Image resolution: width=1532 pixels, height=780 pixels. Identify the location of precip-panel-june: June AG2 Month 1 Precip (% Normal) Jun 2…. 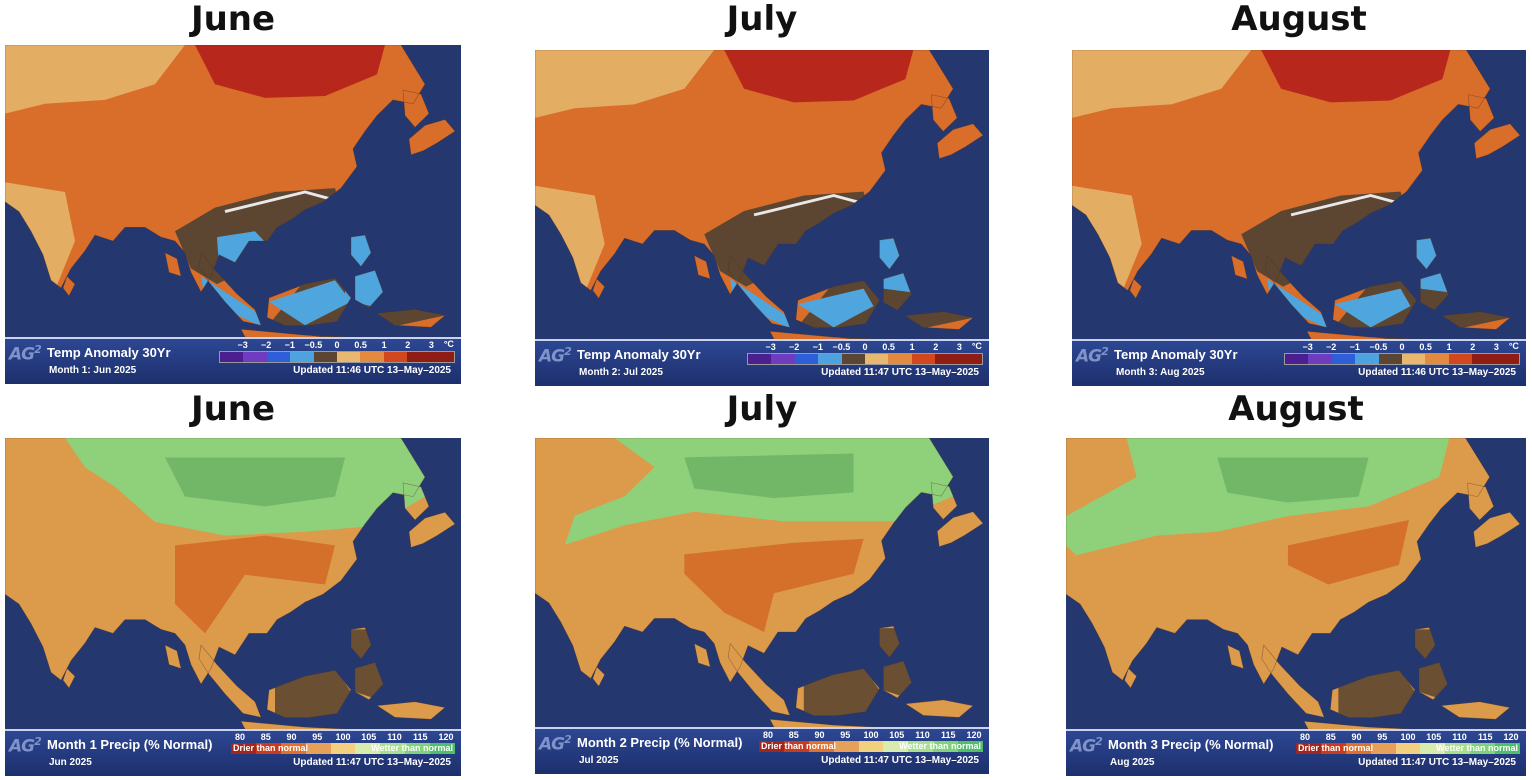
(233, 583).